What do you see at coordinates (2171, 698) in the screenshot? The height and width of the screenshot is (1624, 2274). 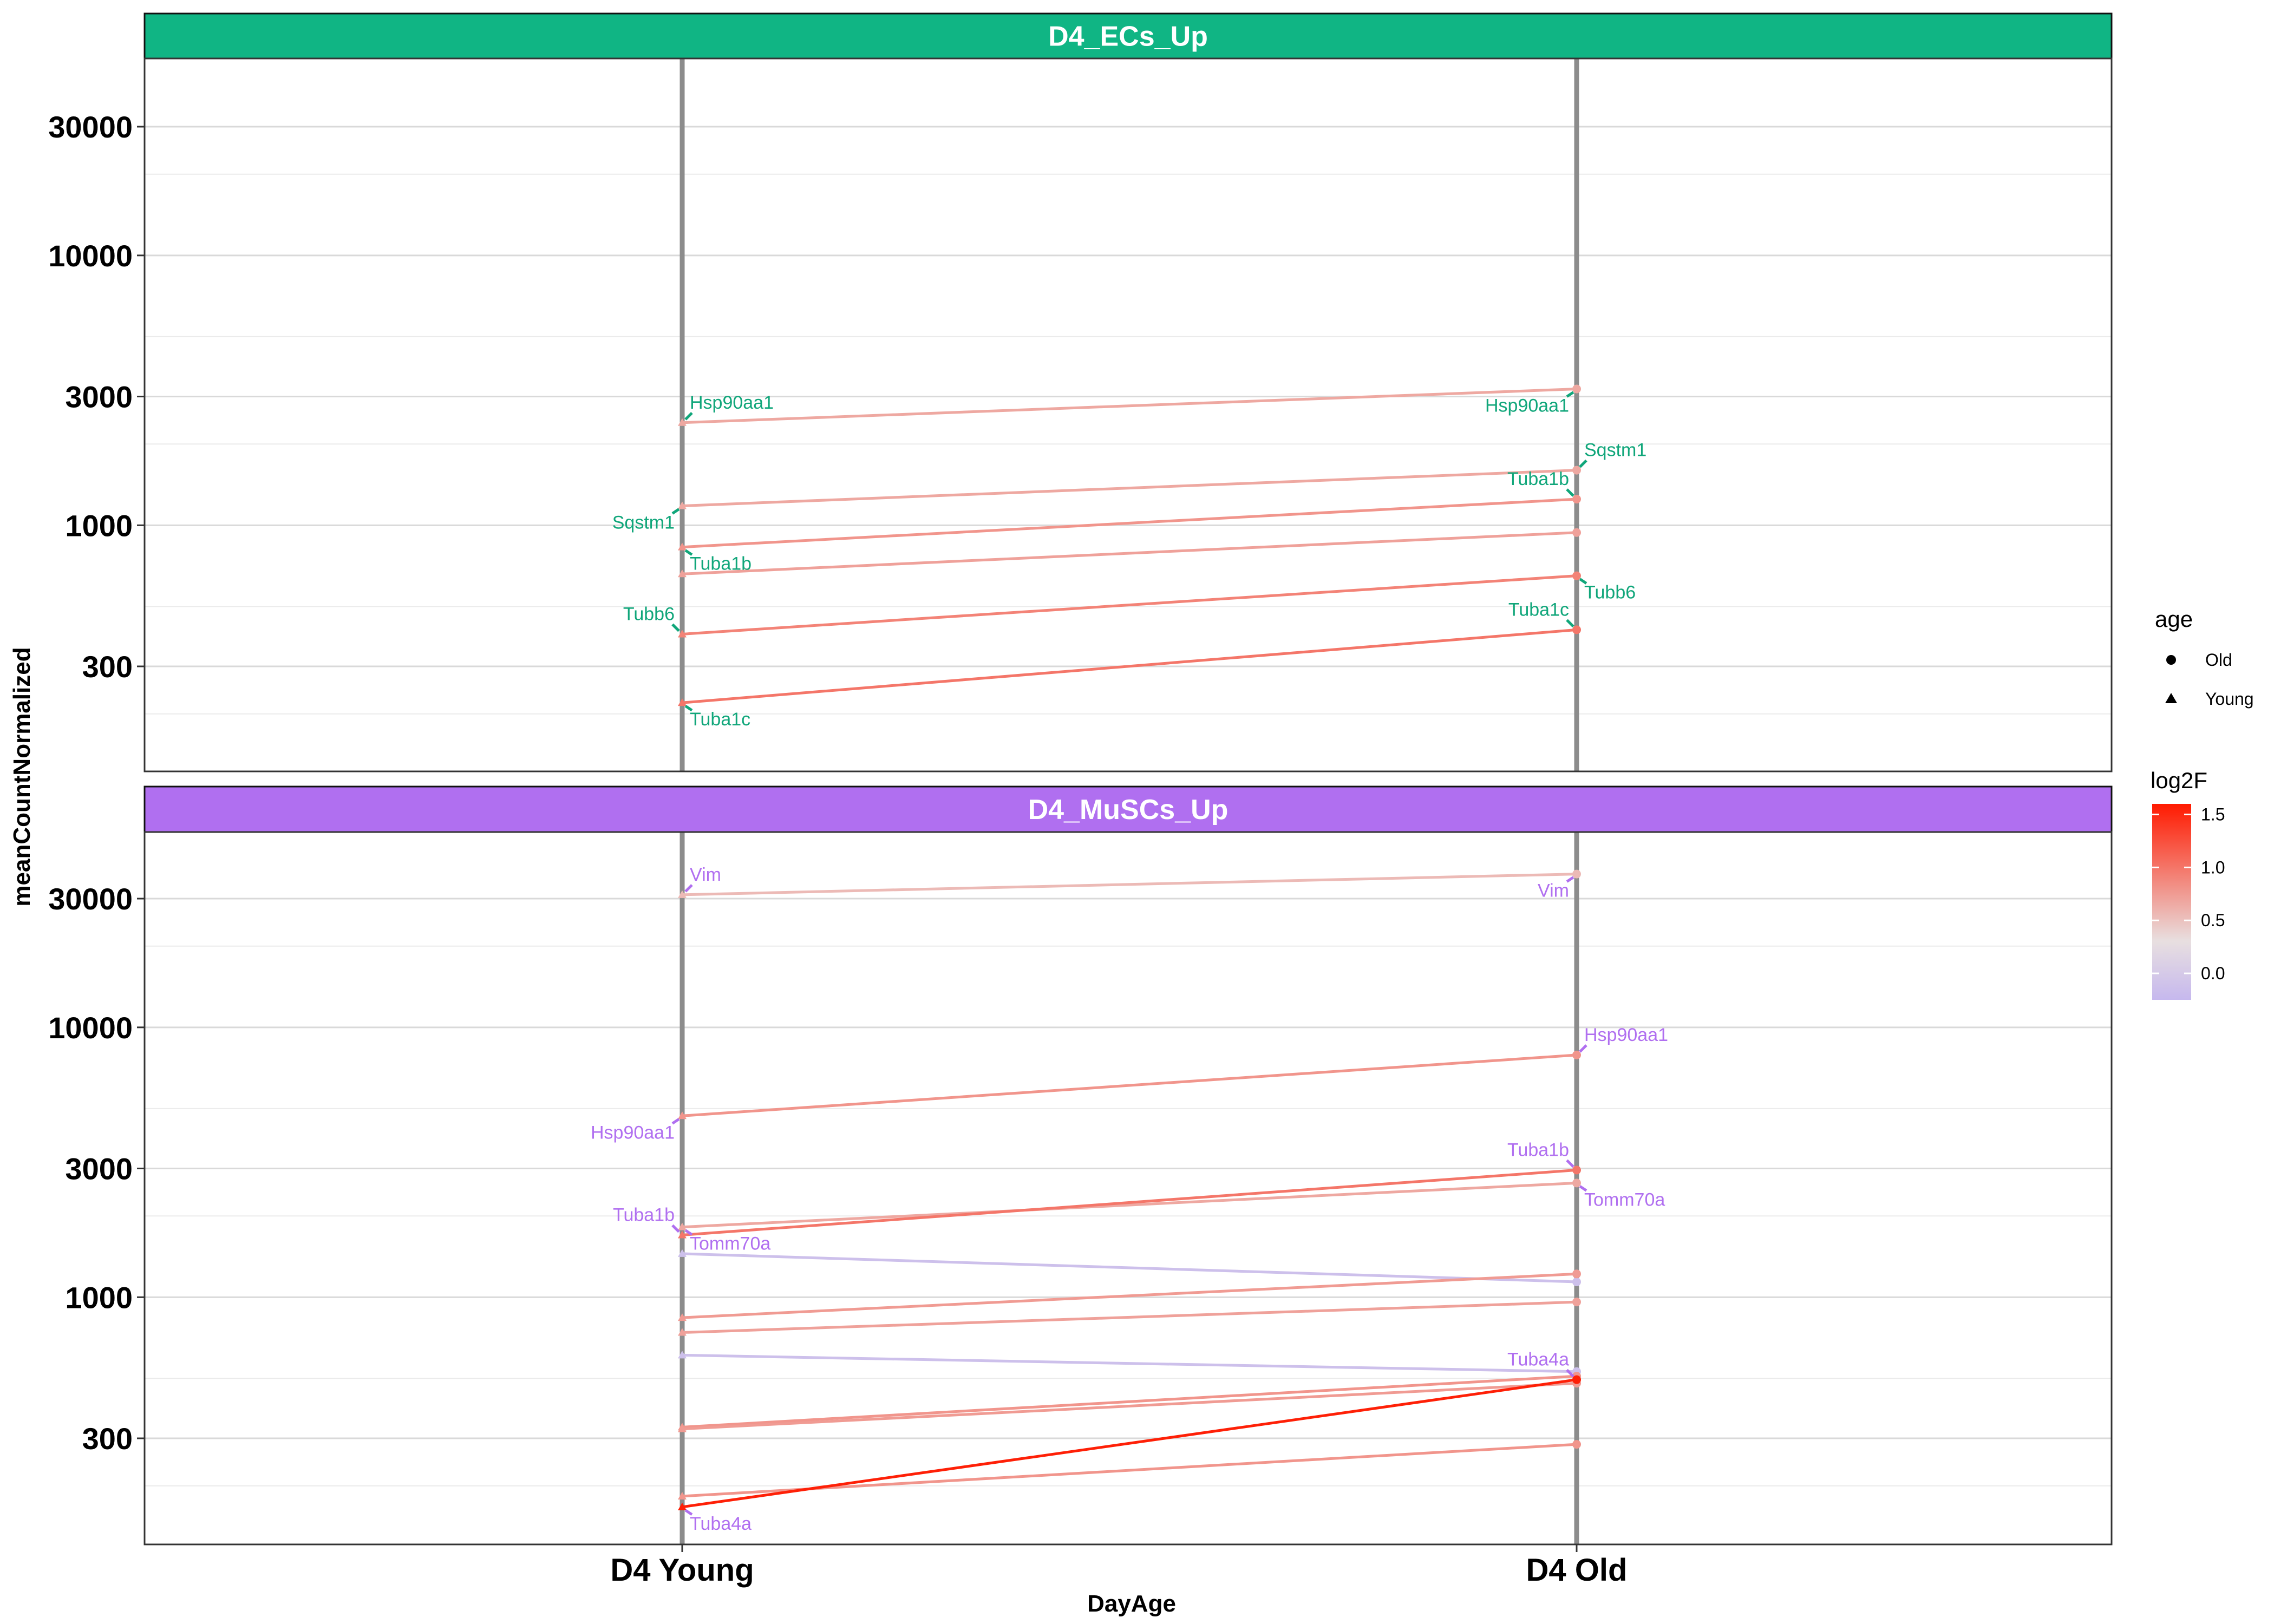 I see `legend-young-marker` at bounding box center [2171, 698].